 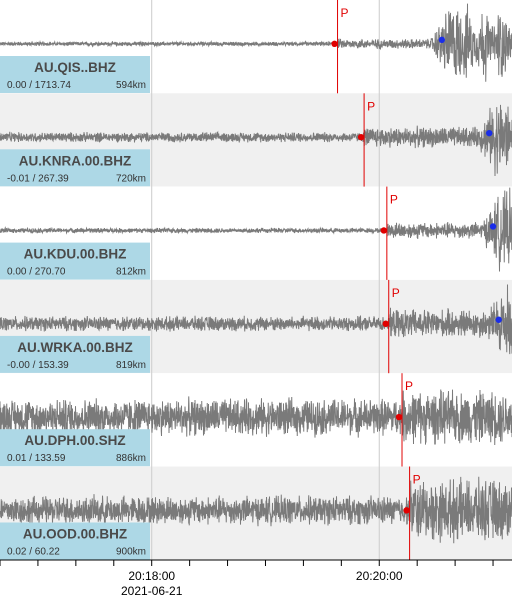 I want to click on station-amplitude-range: 0.02 / 60.22, so click(x=33, y=552).